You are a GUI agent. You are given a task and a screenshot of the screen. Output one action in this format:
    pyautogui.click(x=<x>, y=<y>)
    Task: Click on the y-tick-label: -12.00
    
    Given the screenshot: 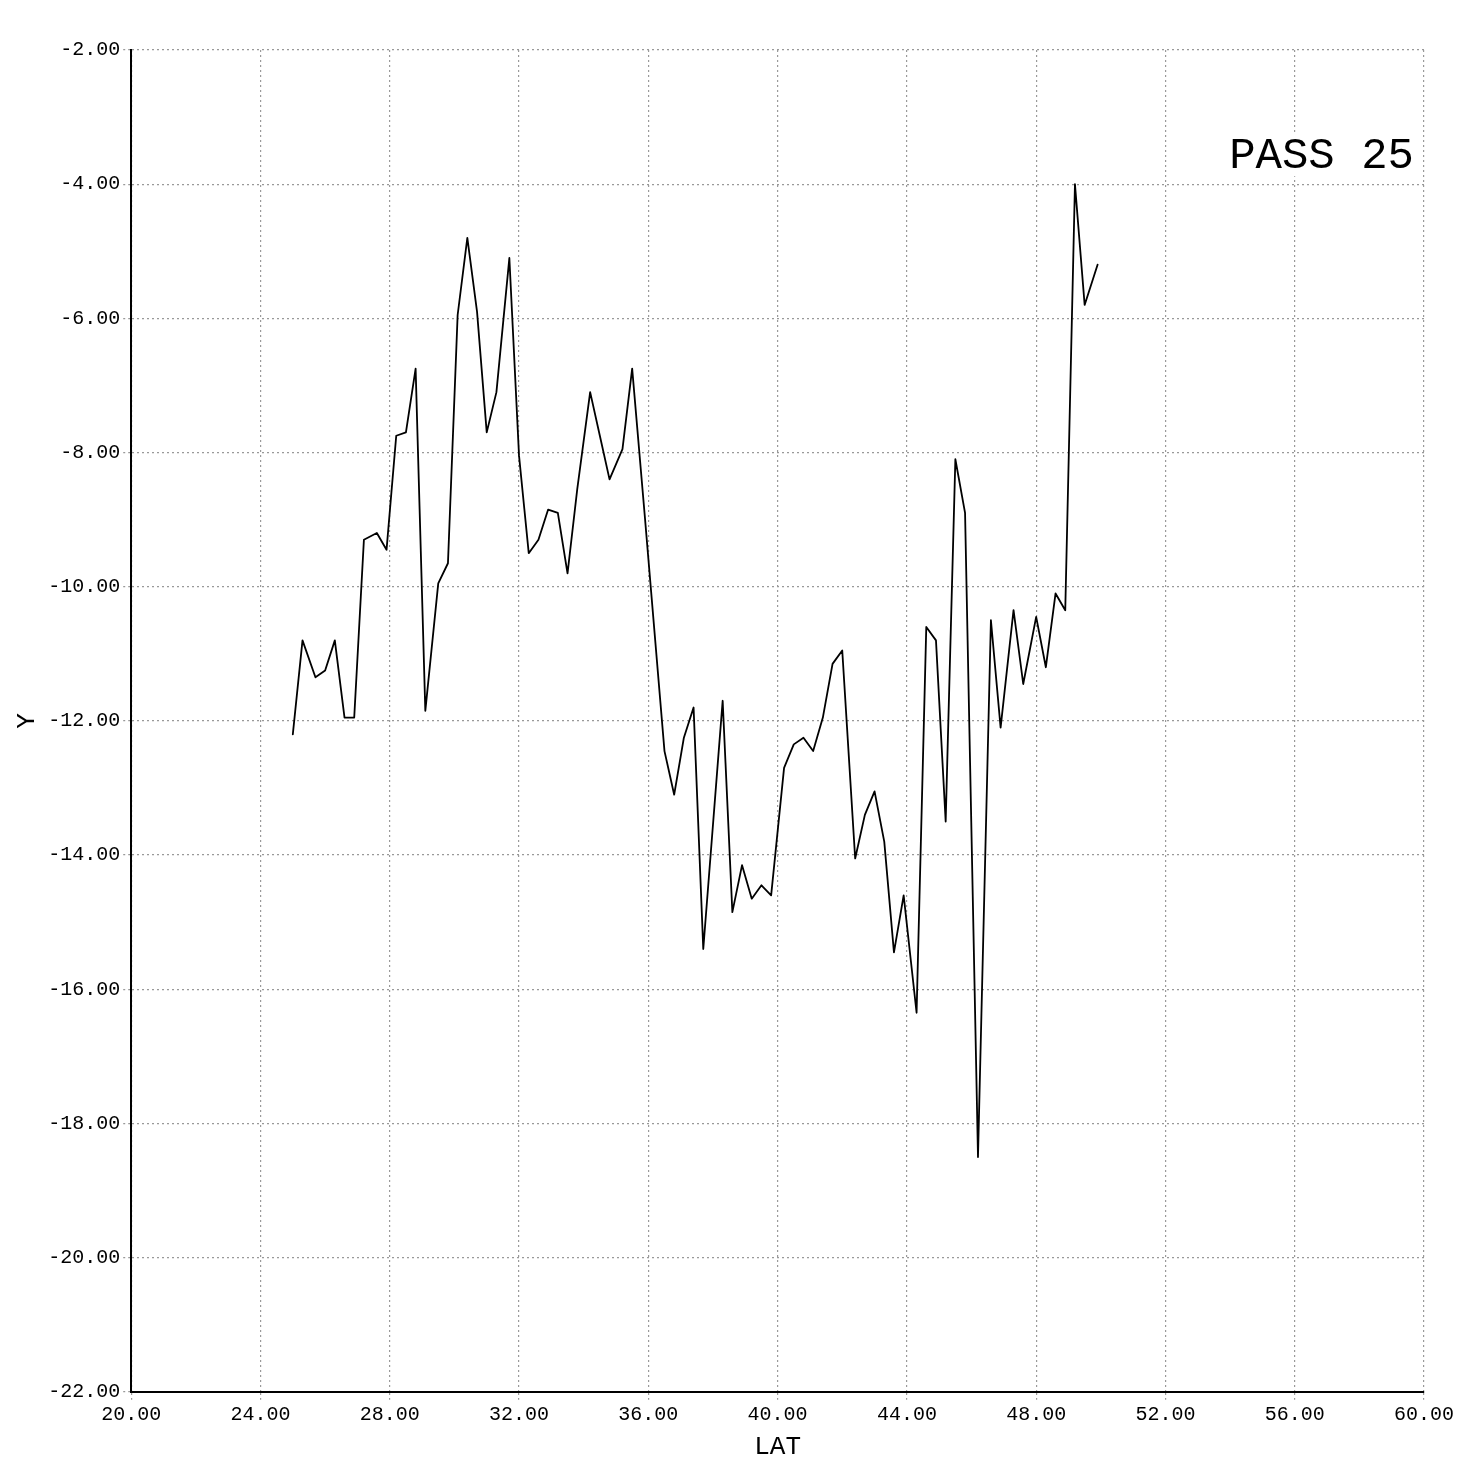 What is the action you would take?
    pyautogui.click(x=84, y=721)
    